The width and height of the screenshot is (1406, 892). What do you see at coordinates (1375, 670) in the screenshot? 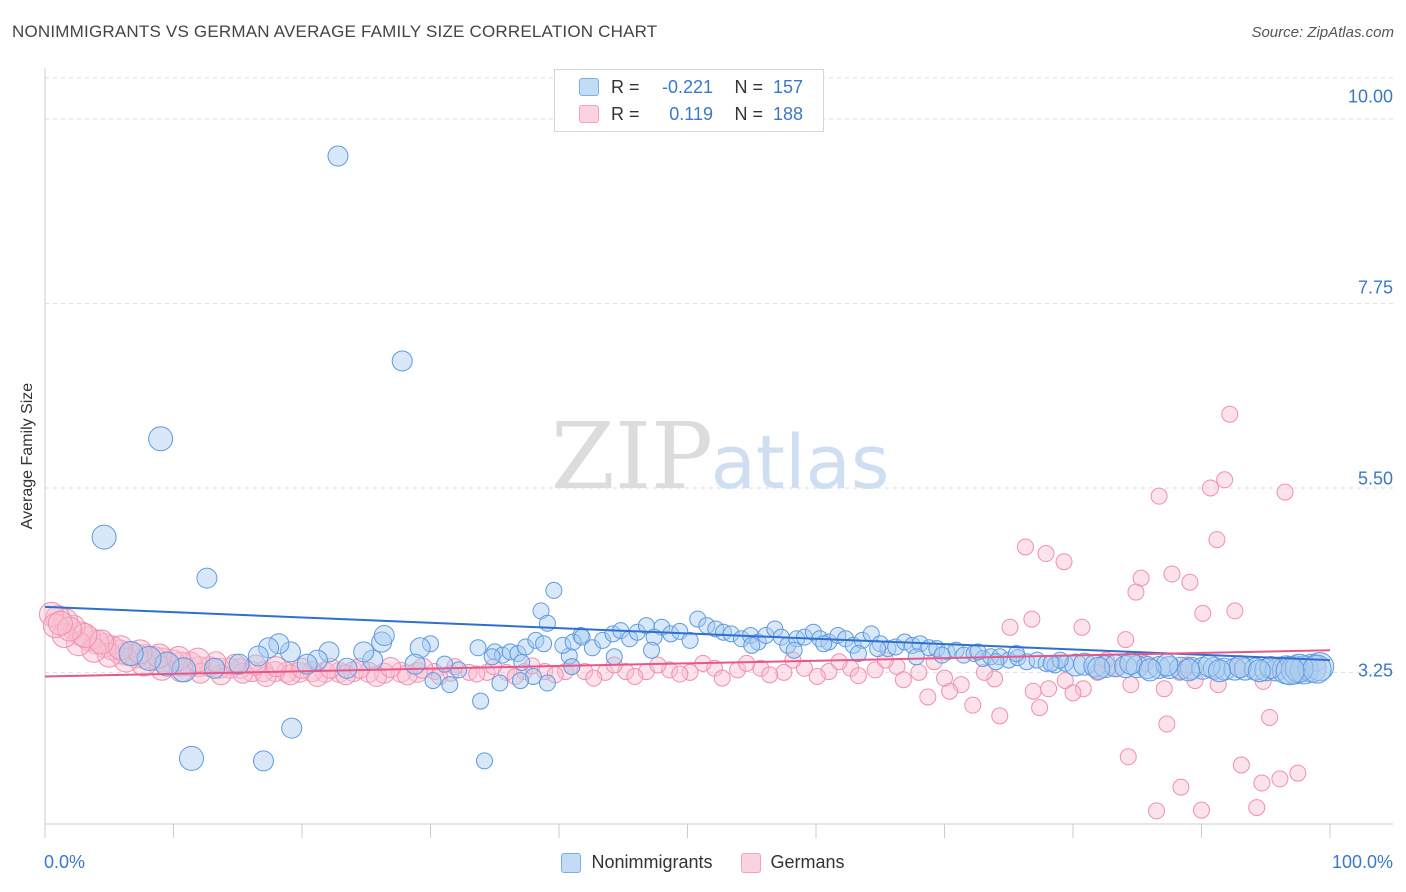
I see `y-tick-label-3-25: 3.25` at bounding box center [1375, 670].